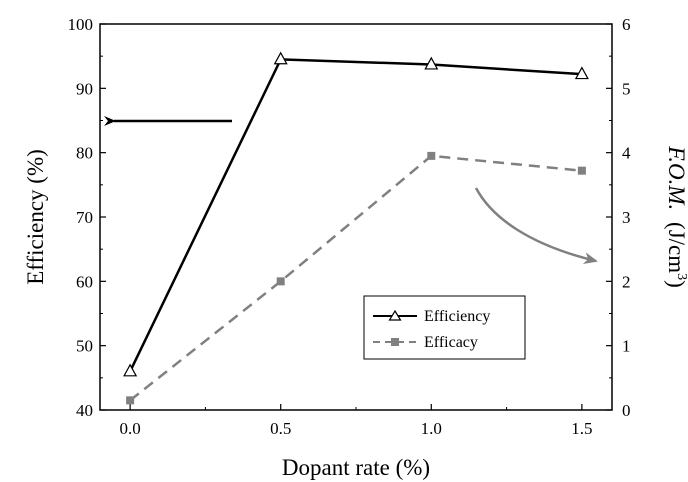 The image size is (688, 482). I want to click on y2-title-unit: (J/cm, so click(676, 247).